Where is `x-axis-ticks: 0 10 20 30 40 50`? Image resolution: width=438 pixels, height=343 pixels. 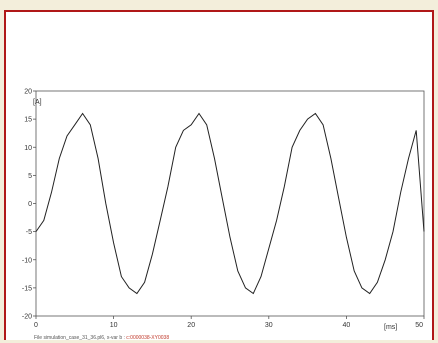
x-axis-ticks: 0 10 20 30 40 50 is located at coordinates (229, 322).